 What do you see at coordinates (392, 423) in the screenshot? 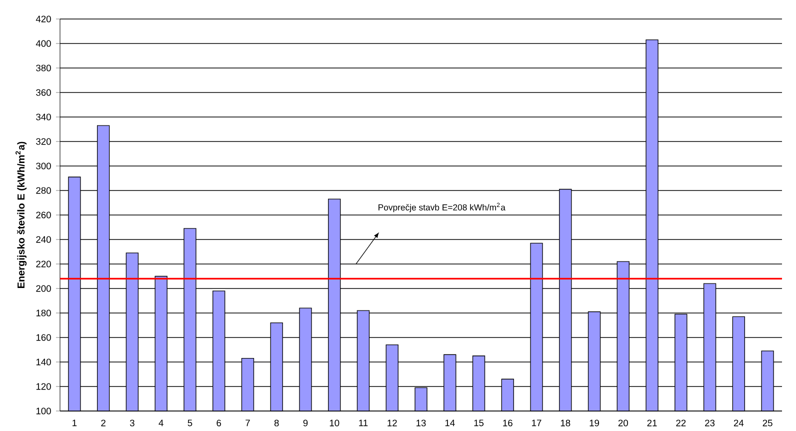
I see `x-tick-label: 12` at bounding box center [392, 423].